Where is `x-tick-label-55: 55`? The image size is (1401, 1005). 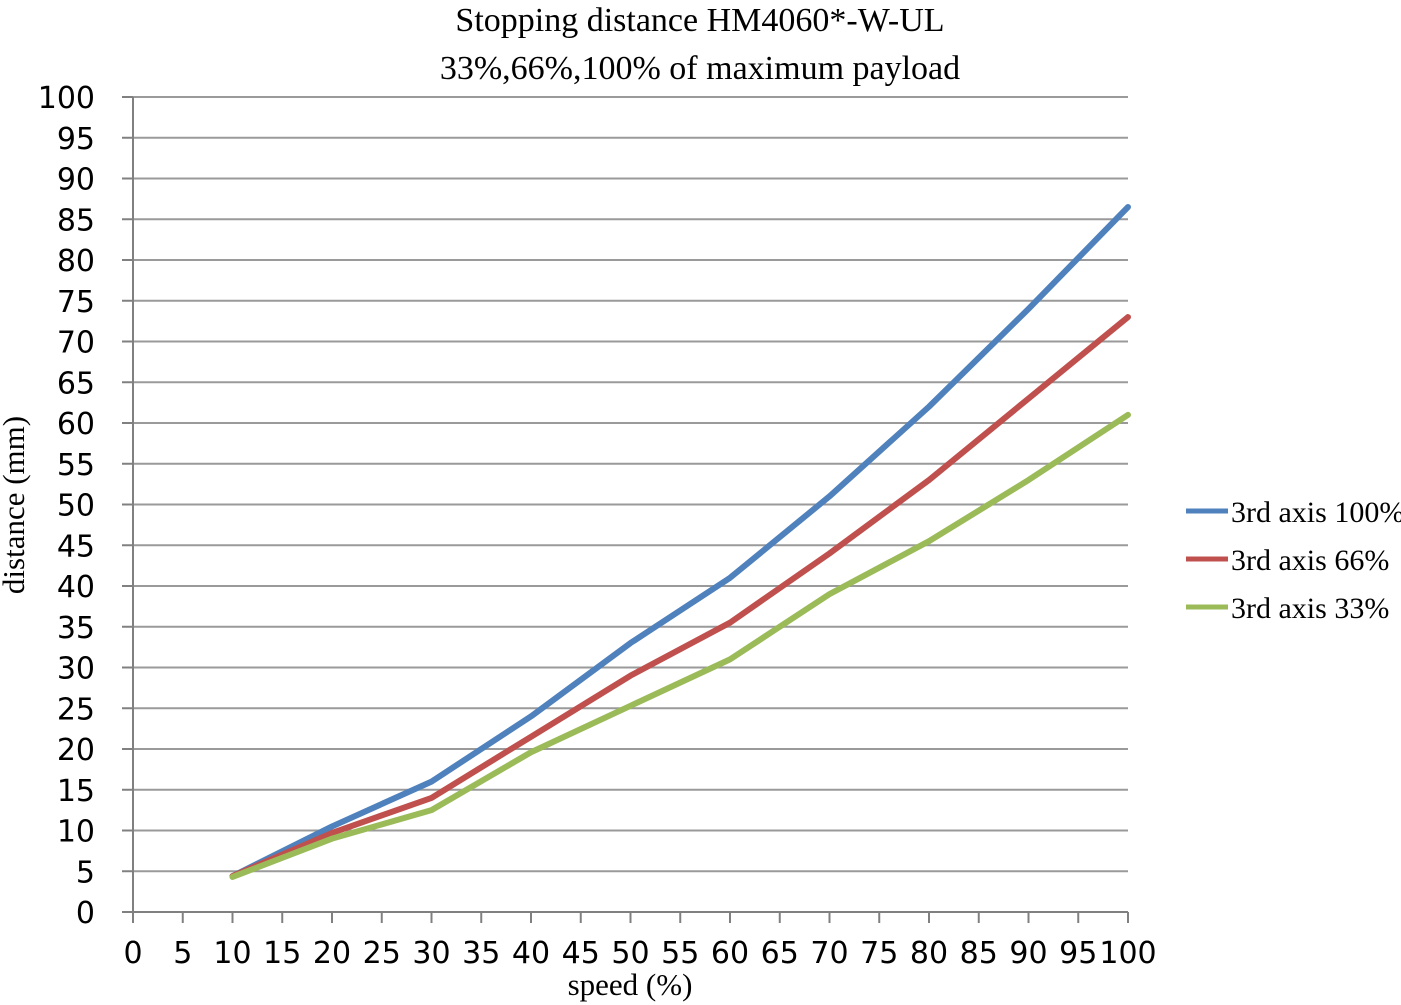 x-tick-label-55: 55 is located at coordinates (680, 953).